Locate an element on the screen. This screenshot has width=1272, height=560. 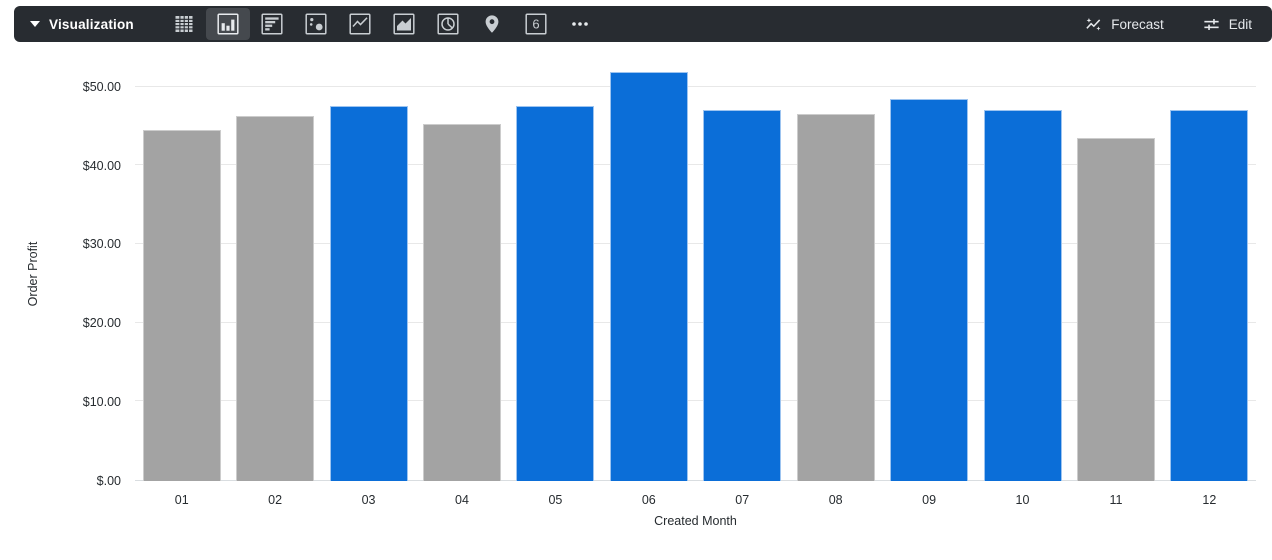
bar-column: 03 is located at coordinates (368, 287).